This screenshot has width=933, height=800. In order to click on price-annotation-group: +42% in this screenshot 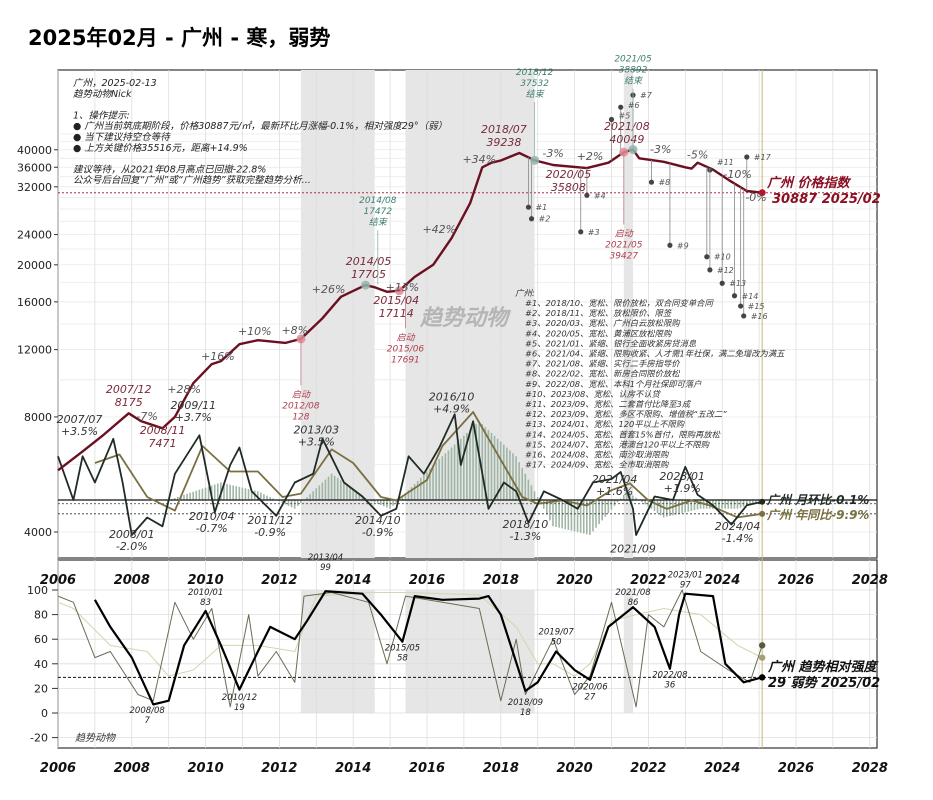, I will do `click(439, 229)`.